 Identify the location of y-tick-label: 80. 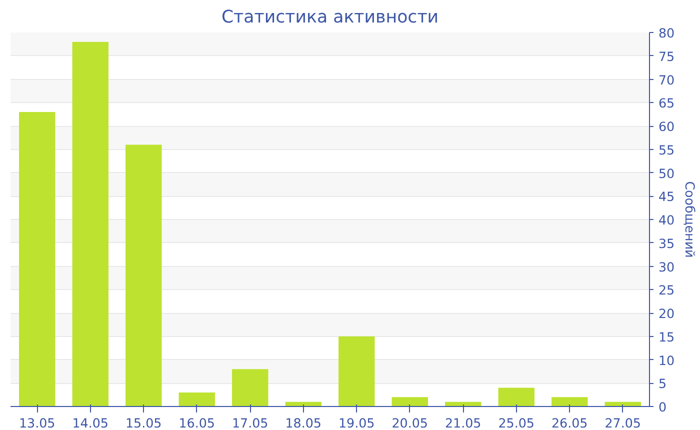
(666, 33).